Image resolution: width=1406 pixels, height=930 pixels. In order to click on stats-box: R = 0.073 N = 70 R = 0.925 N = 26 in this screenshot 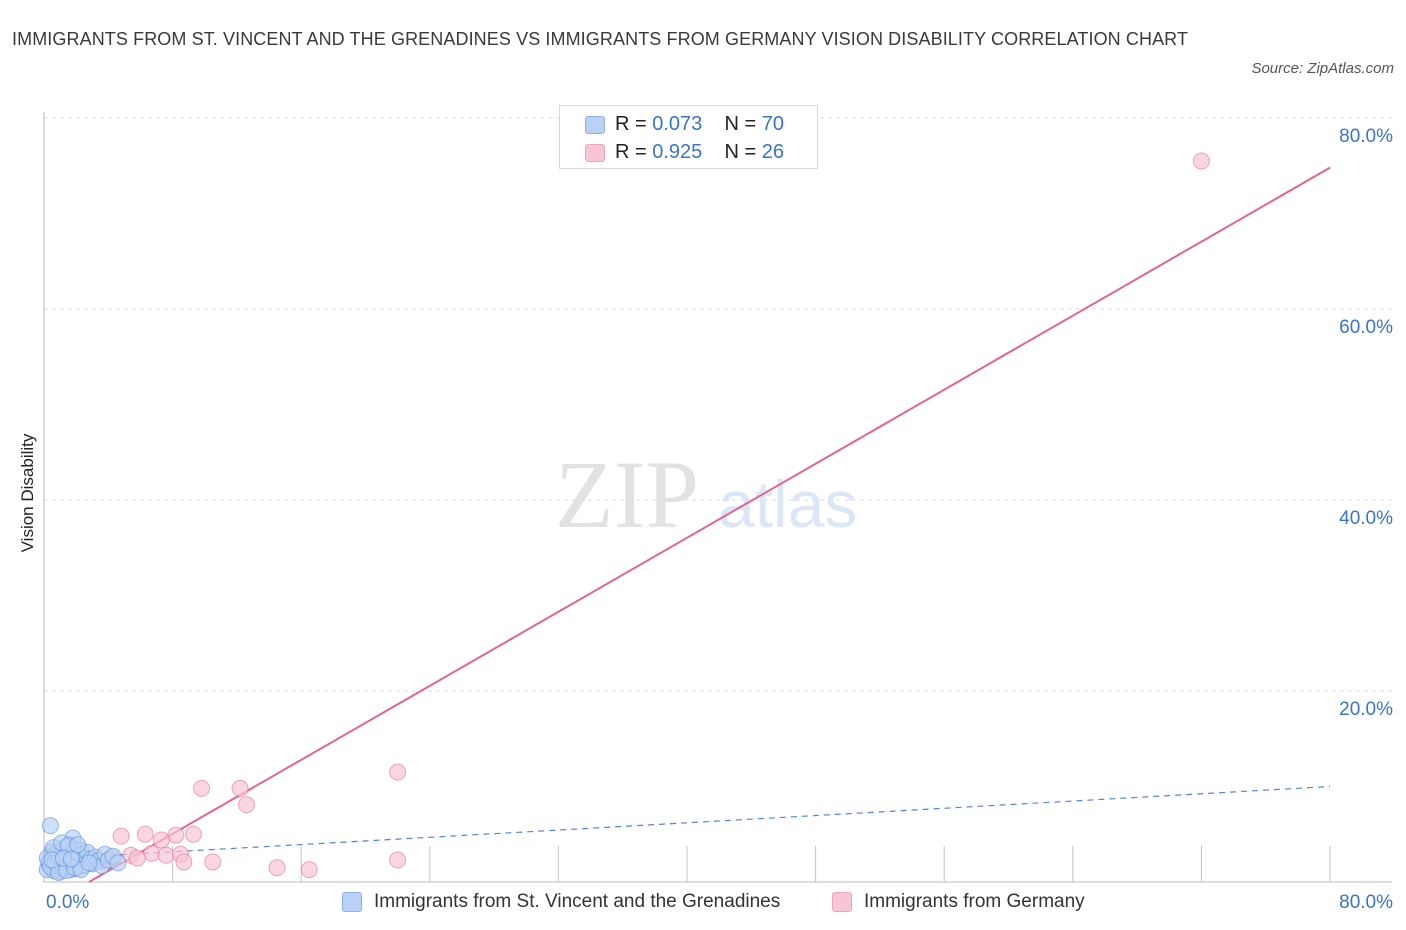, I will do `click(688, 137)`.